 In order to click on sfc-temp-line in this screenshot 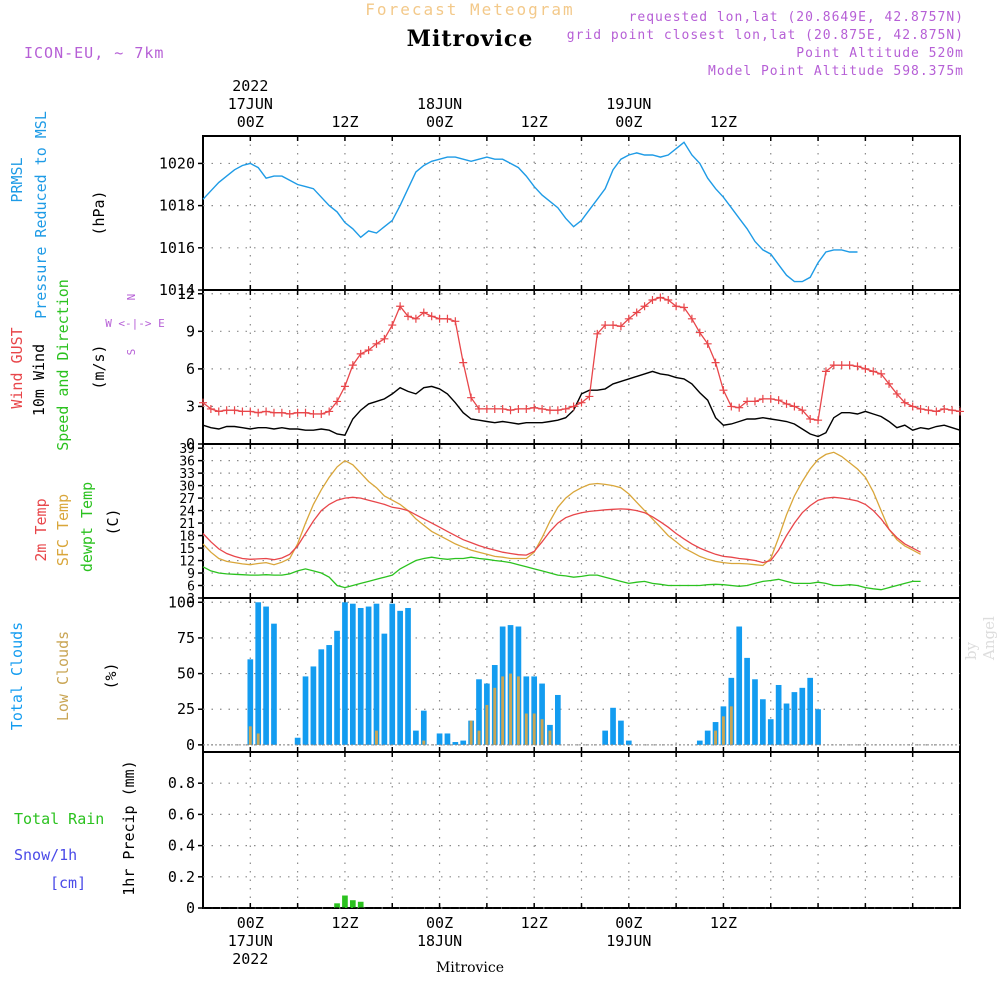, I will do `click(561, 509)`.